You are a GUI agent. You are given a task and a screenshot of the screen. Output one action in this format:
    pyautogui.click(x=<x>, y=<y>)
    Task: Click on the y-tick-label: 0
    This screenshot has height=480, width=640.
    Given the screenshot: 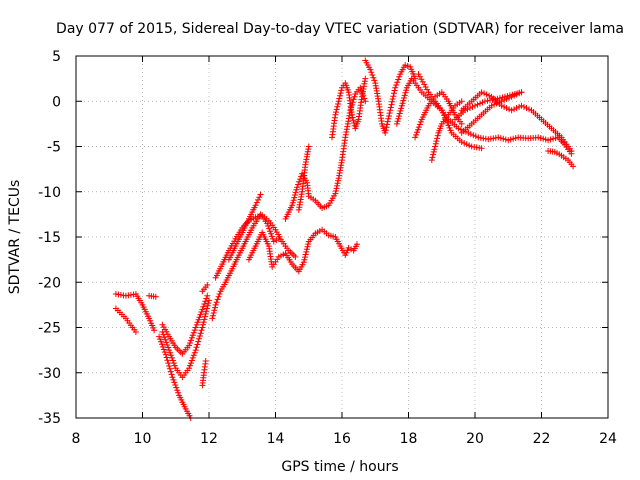 What is the action you would take?
    pyautogui.click(x=56, y=102)
    